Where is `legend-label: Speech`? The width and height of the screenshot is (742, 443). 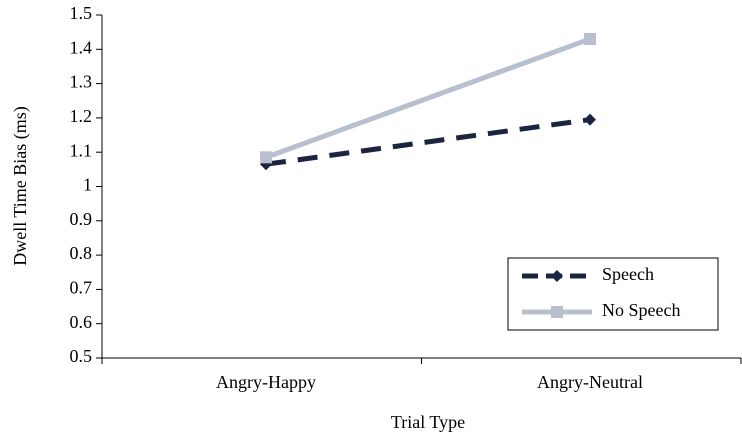
legend-label: Speech is located at coordinates (628, 274).